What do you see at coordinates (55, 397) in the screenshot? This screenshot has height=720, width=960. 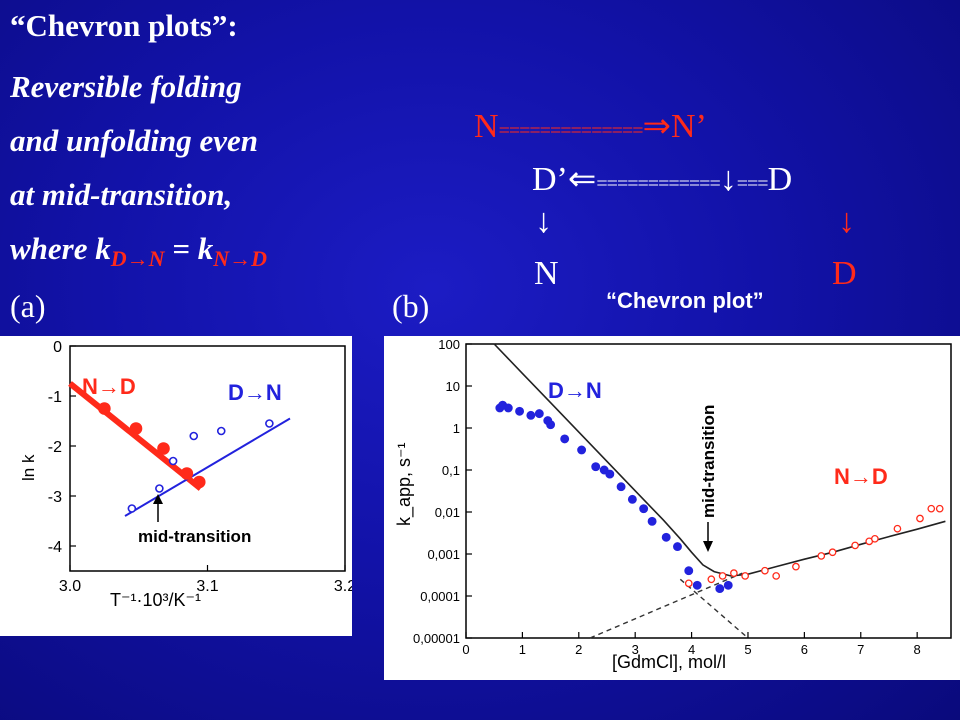 I see `y-tick-label-a: -1` at bounding box center [55, 397].